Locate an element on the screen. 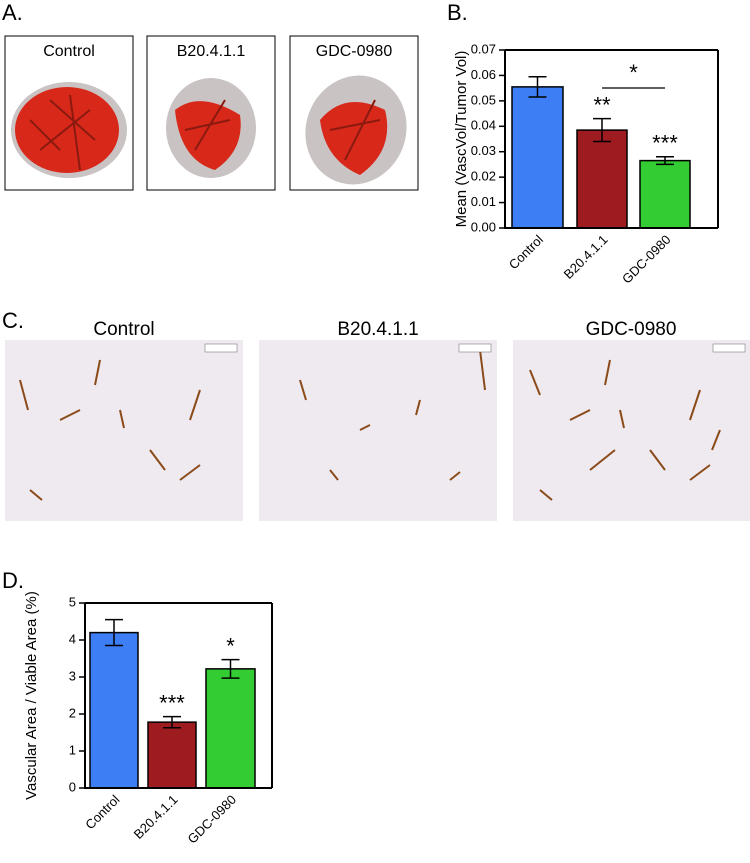 The image size is (750, 863). y-tick-label: 0.00 is located at coordinates (483, 226).